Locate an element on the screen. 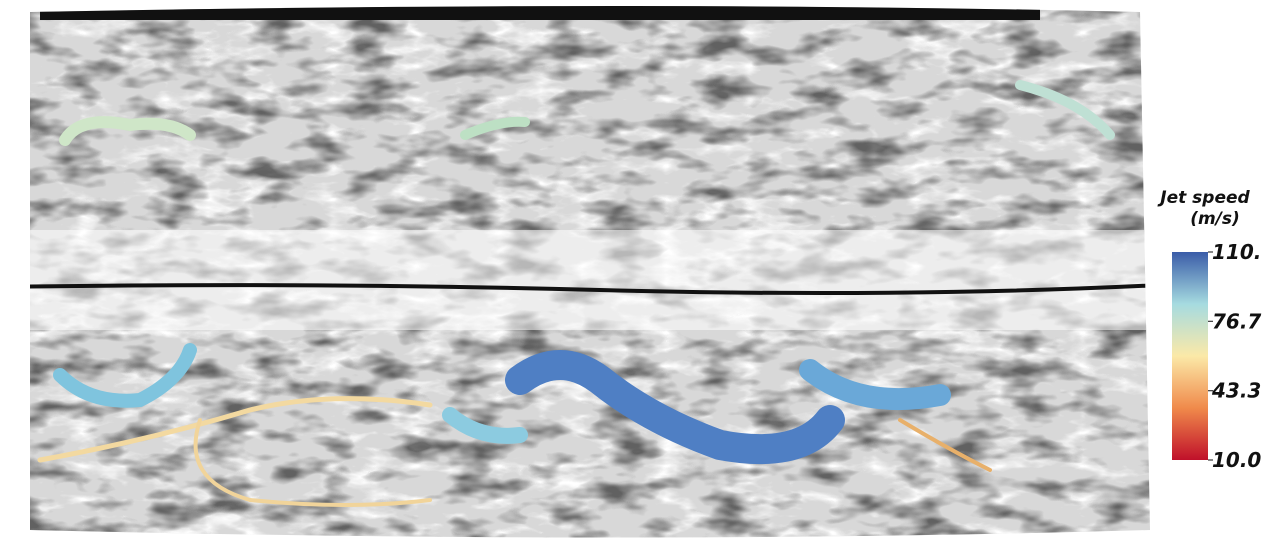 This screenshot has width=1279, height=546. colorbar-title: Jet speed is located at coordinates (1203, 198).